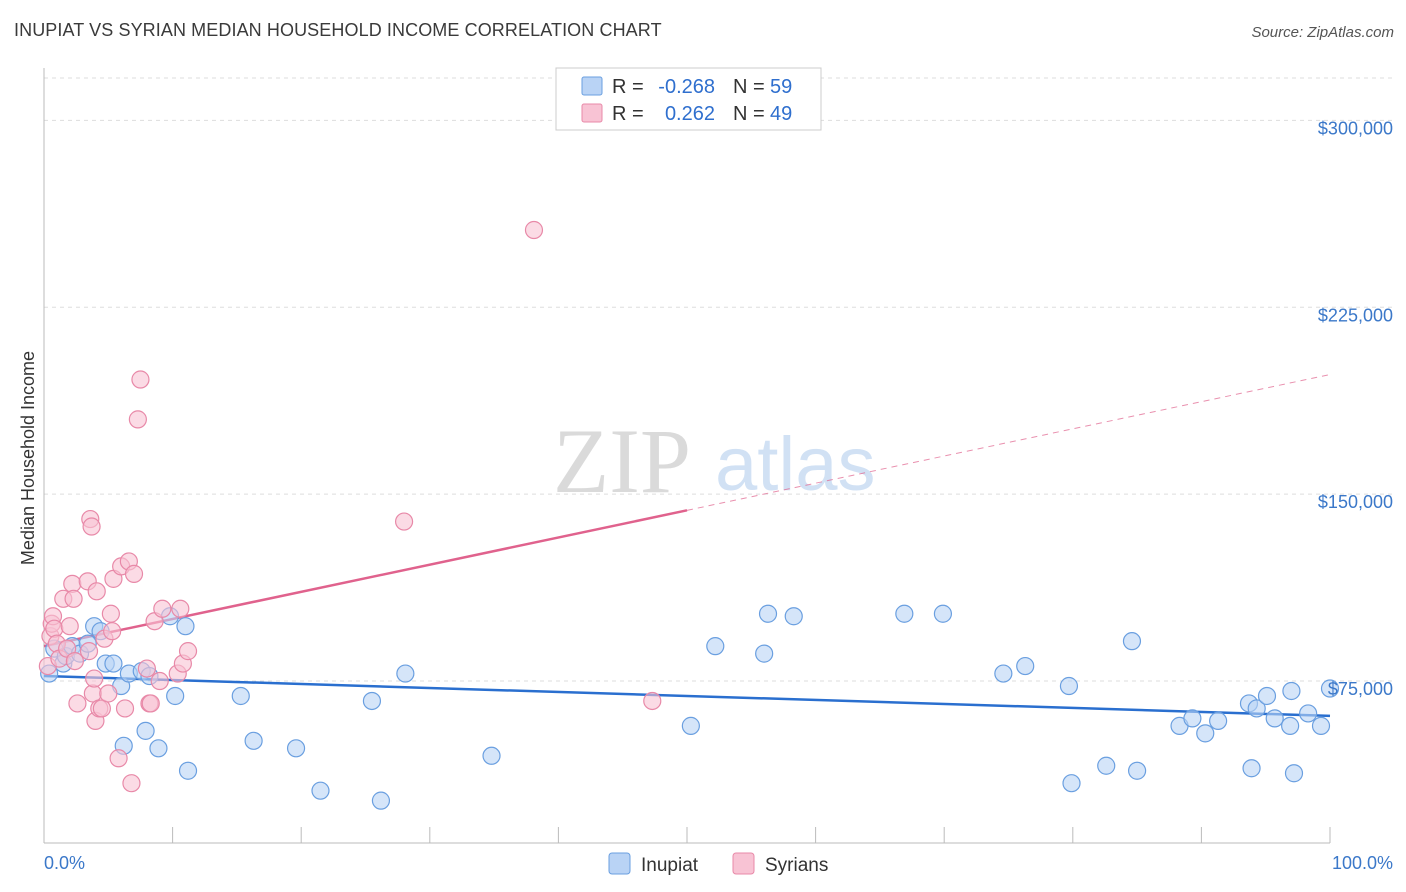  I want to click on inupiat-series-swatch, so click(619, 863).